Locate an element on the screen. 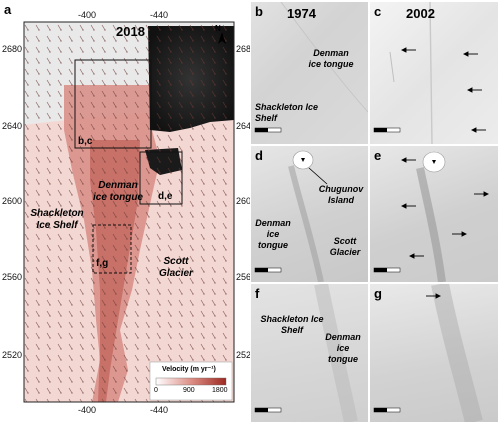  panel-e-image is located at coordinates (431, 216).